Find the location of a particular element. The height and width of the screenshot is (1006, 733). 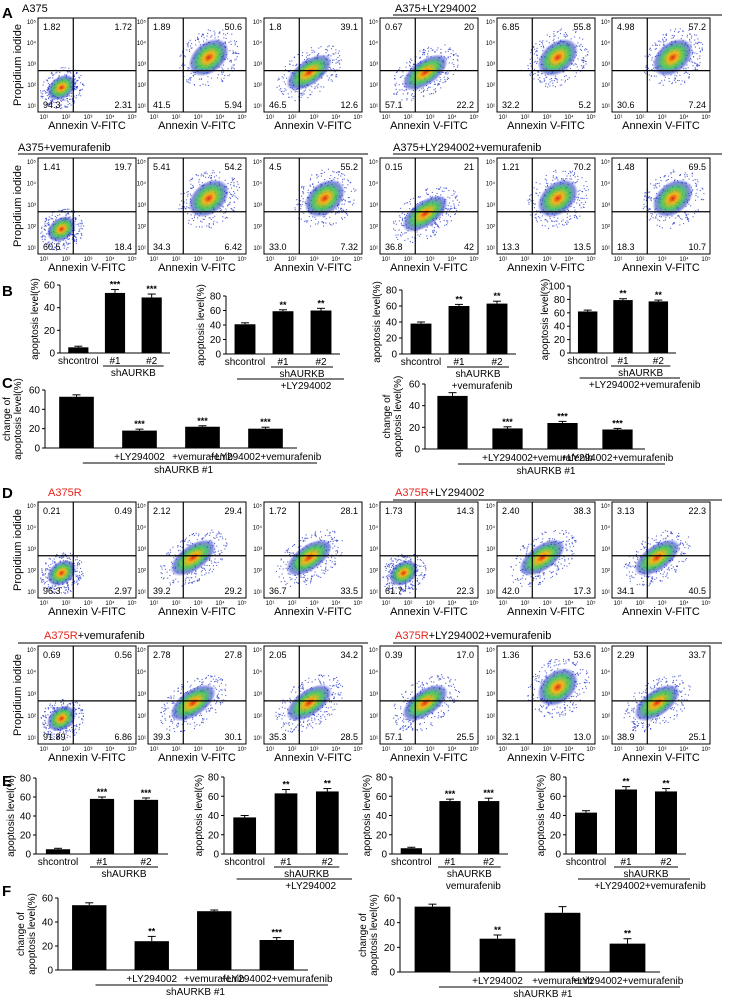

group-suffix: +vemurafenib is located at coordinates (111, 636).